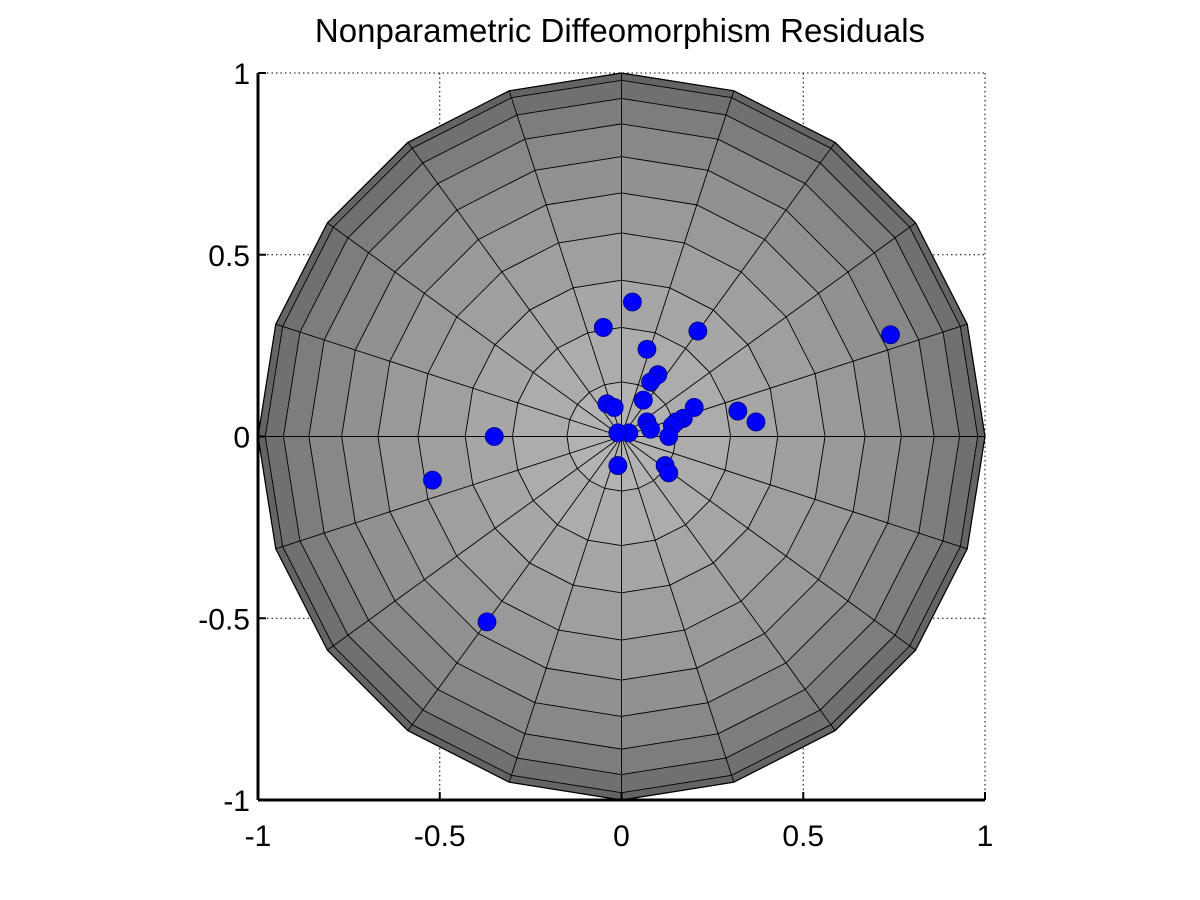  Describe the element at coordinates (229, 256) in the screenshot. I see `y-tick-label: 0.5` at that location.